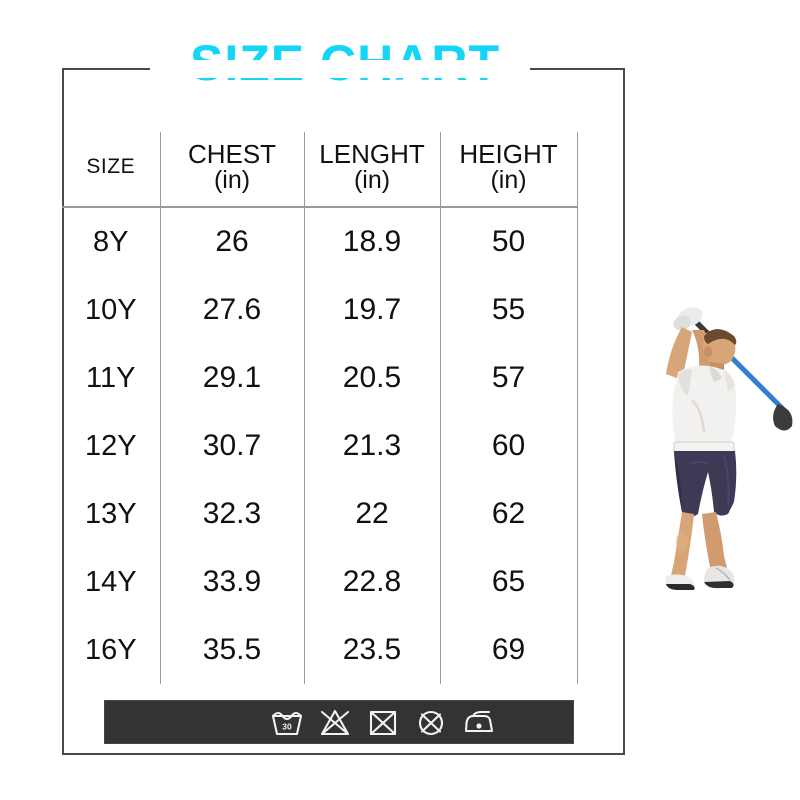 This screenshot has width=800, height=800. What do you see at coordinates (231, 241) in the screenshot?
I see `cell-chest: 26` at bounding box center [231, 241].